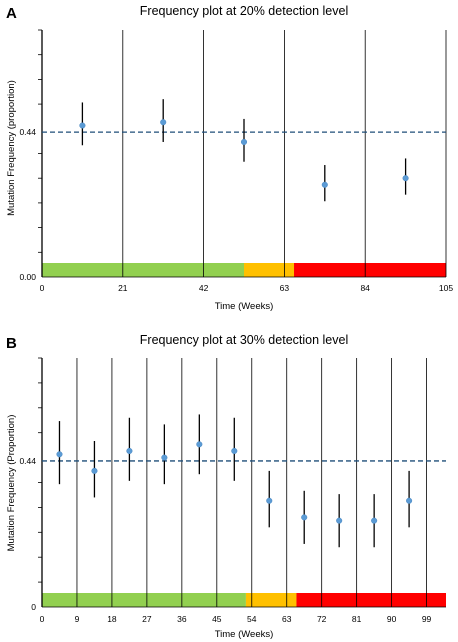  I want to click on x-tick-label: 72, so click(322, 619).